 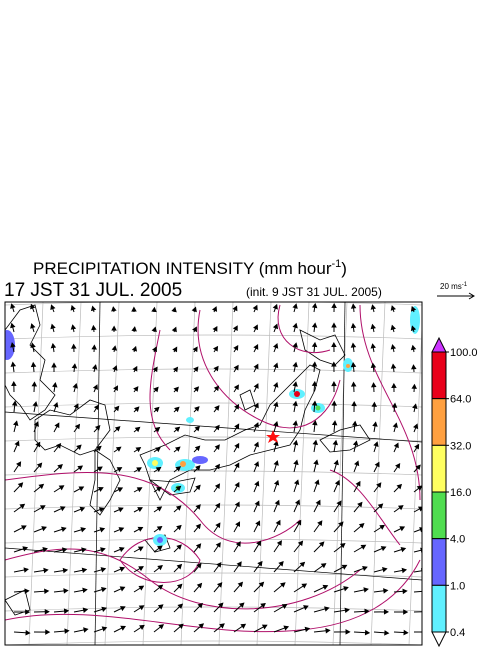 What do you see at coordinates (182, 268) in the screenshot?
I see `title-main: PRECIPITATION INTENSITY (mm hour` at bounding box center [182, 268].